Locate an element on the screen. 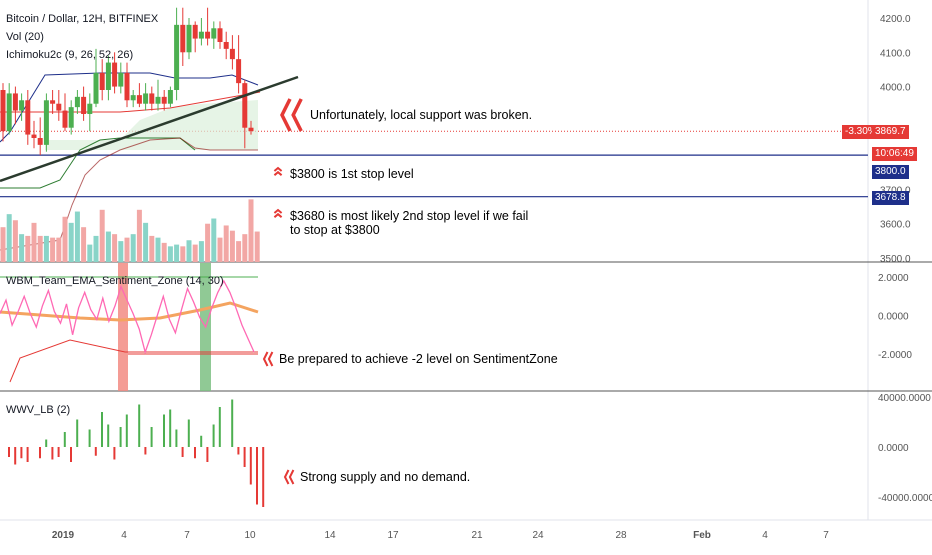  wwv-tick-label: 40000.0000 is located at coordinates (904, 398).